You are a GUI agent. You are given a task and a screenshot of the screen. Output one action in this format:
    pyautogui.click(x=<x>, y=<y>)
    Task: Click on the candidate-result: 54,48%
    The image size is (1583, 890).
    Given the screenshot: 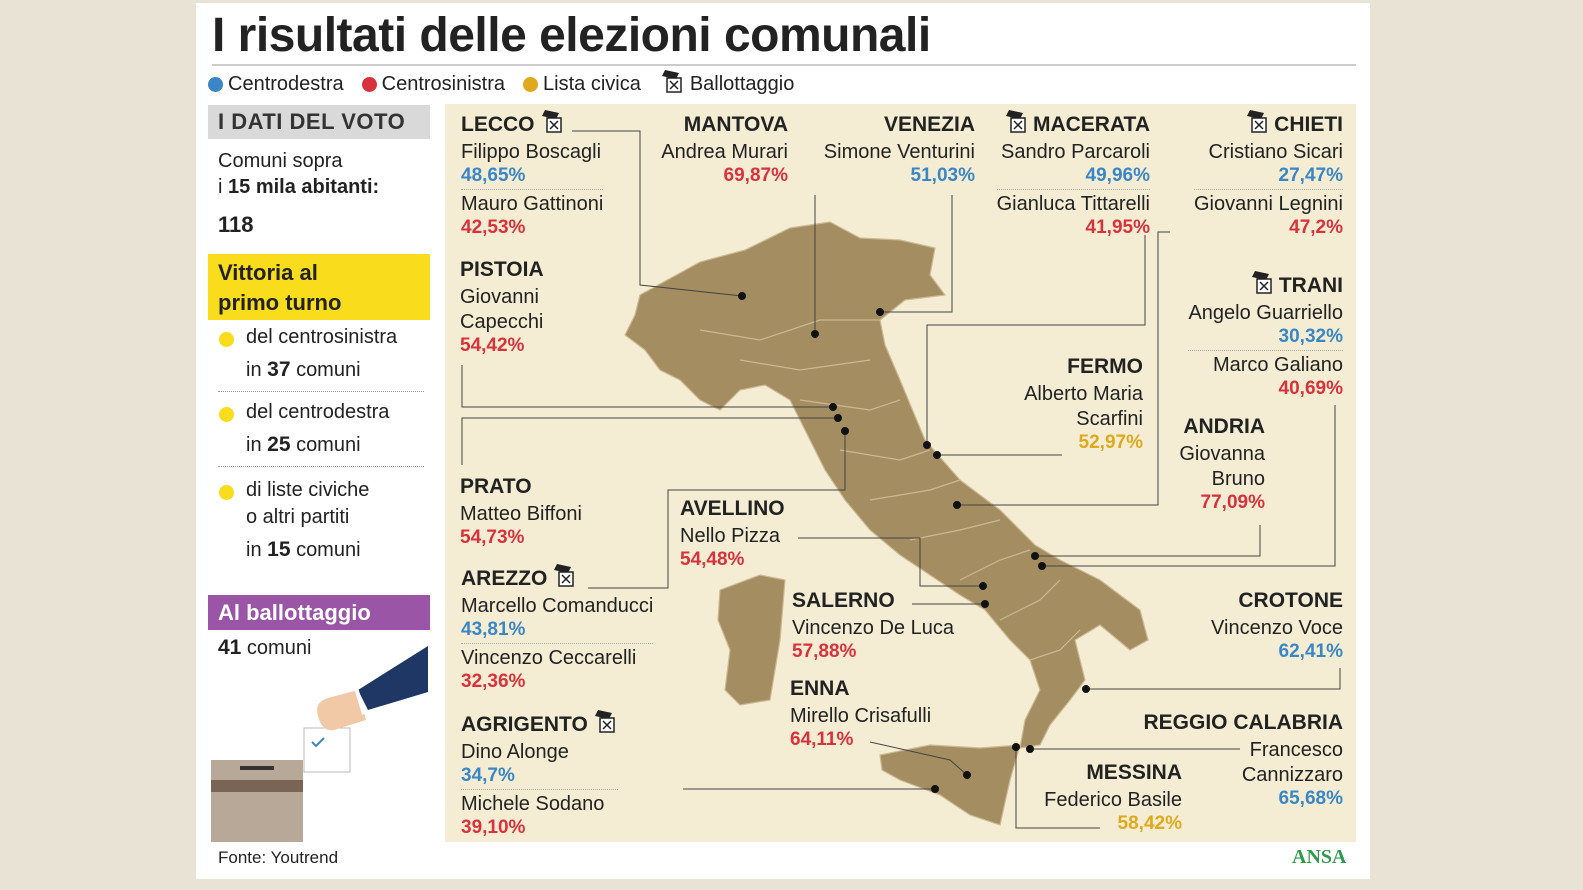 What is the action you would take?
    pyautogui.click(x=712, y=559)
    